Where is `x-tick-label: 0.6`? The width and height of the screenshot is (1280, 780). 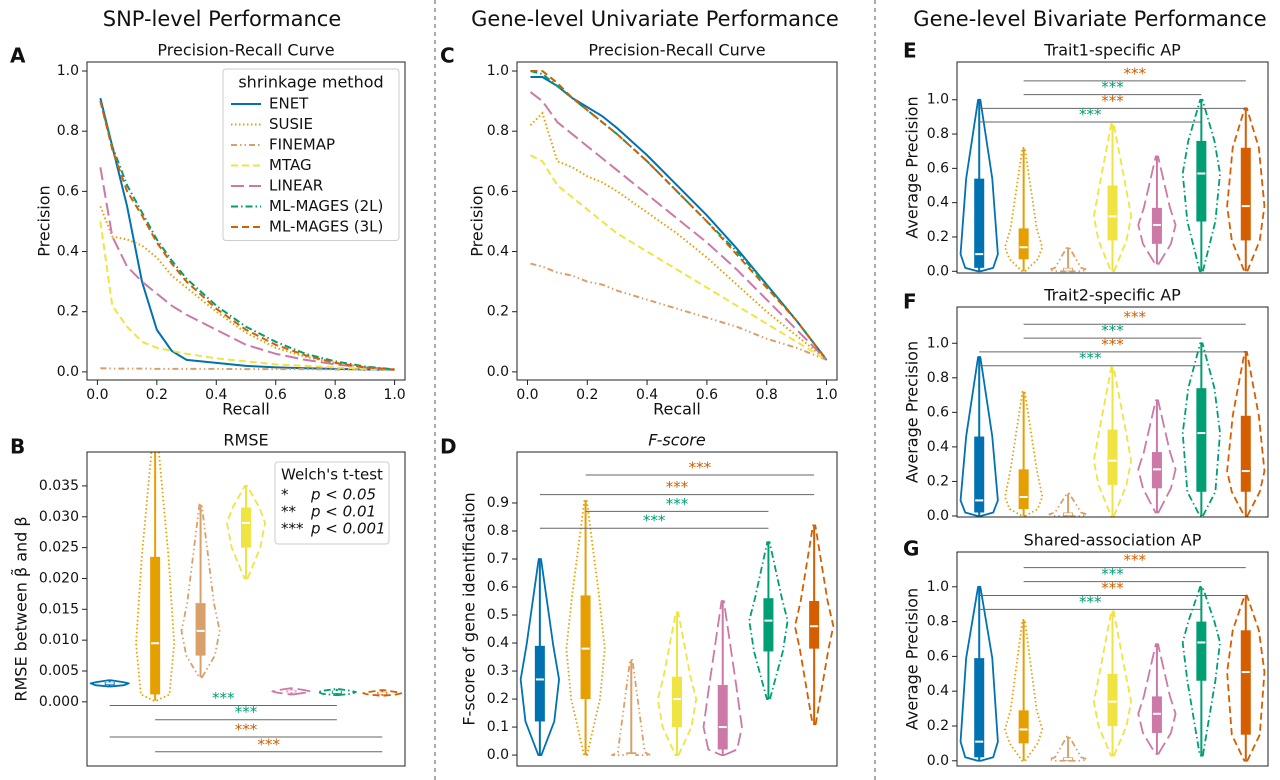
x-tick-label: 0.6 is located at coordinates (707, 395).